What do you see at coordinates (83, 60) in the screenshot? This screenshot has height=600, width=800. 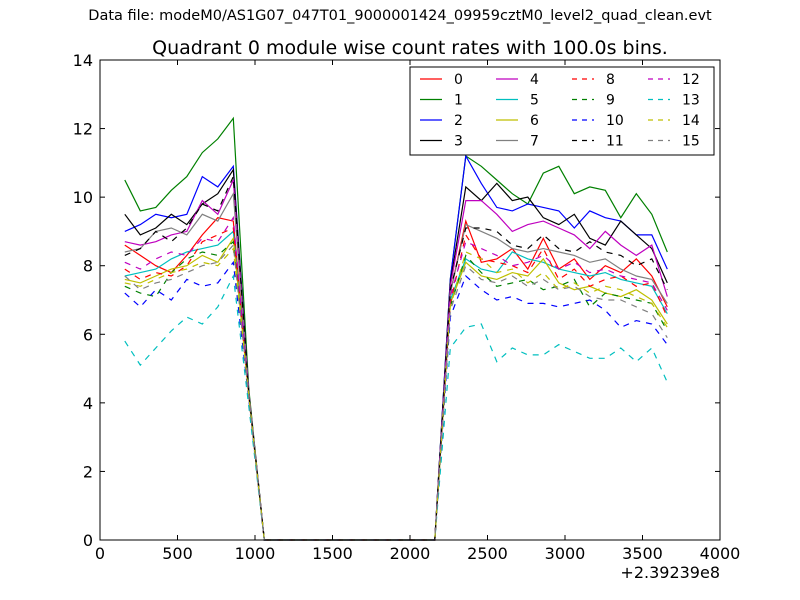 I see `y-tick-label: 14` at bounding box center [83, 60].